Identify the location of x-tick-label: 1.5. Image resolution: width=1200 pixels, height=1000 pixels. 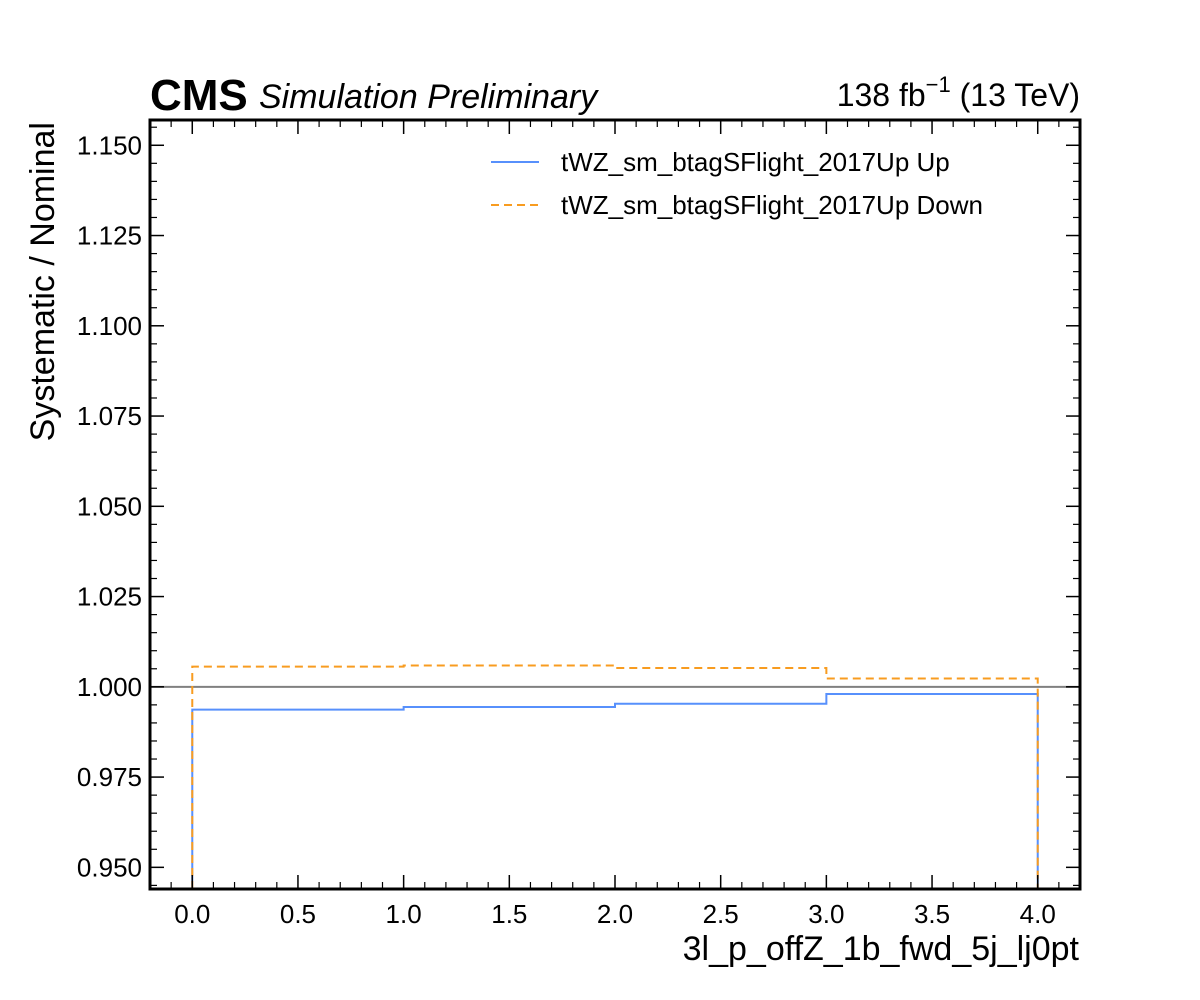
(509, 914).